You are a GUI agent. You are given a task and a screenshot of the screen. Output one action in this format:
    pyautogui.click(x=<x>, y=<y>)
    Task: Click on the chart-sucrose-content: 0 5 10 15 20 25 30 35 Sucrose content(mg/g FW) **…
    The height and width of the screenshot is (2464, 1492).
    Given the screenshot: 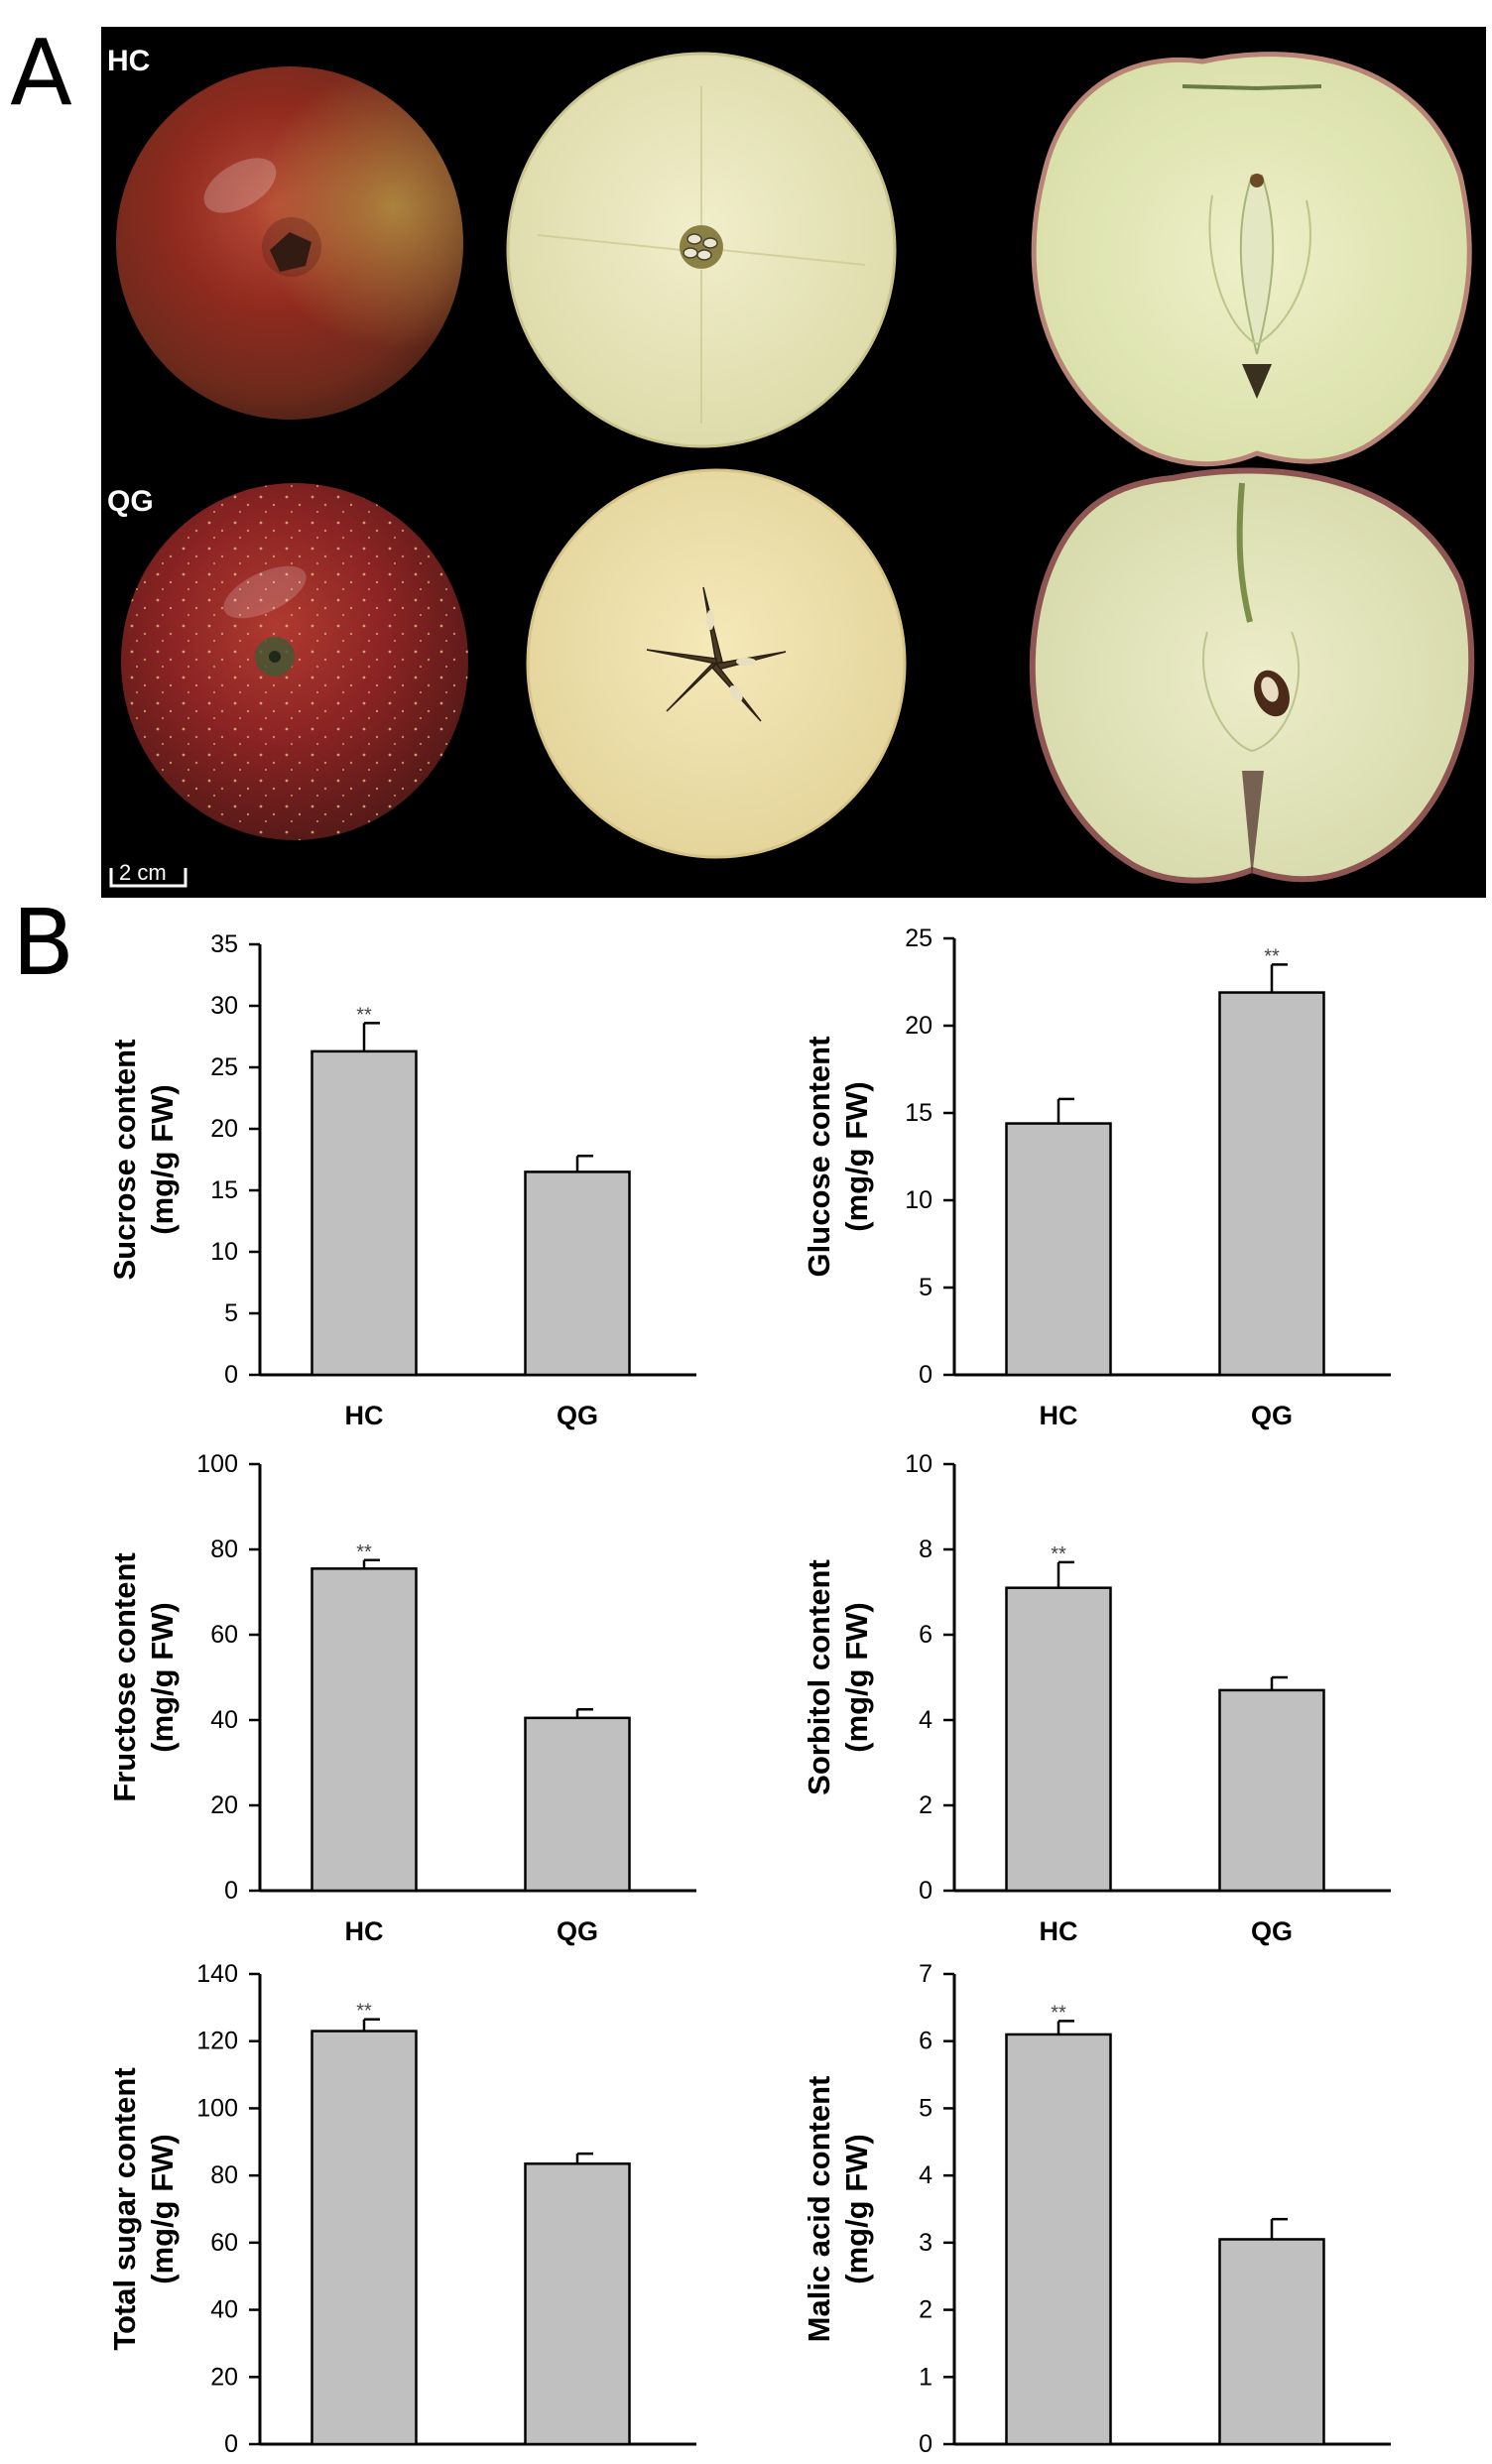 What is the action you would take?
    pyautogui.click(x=401, y=1180)
    